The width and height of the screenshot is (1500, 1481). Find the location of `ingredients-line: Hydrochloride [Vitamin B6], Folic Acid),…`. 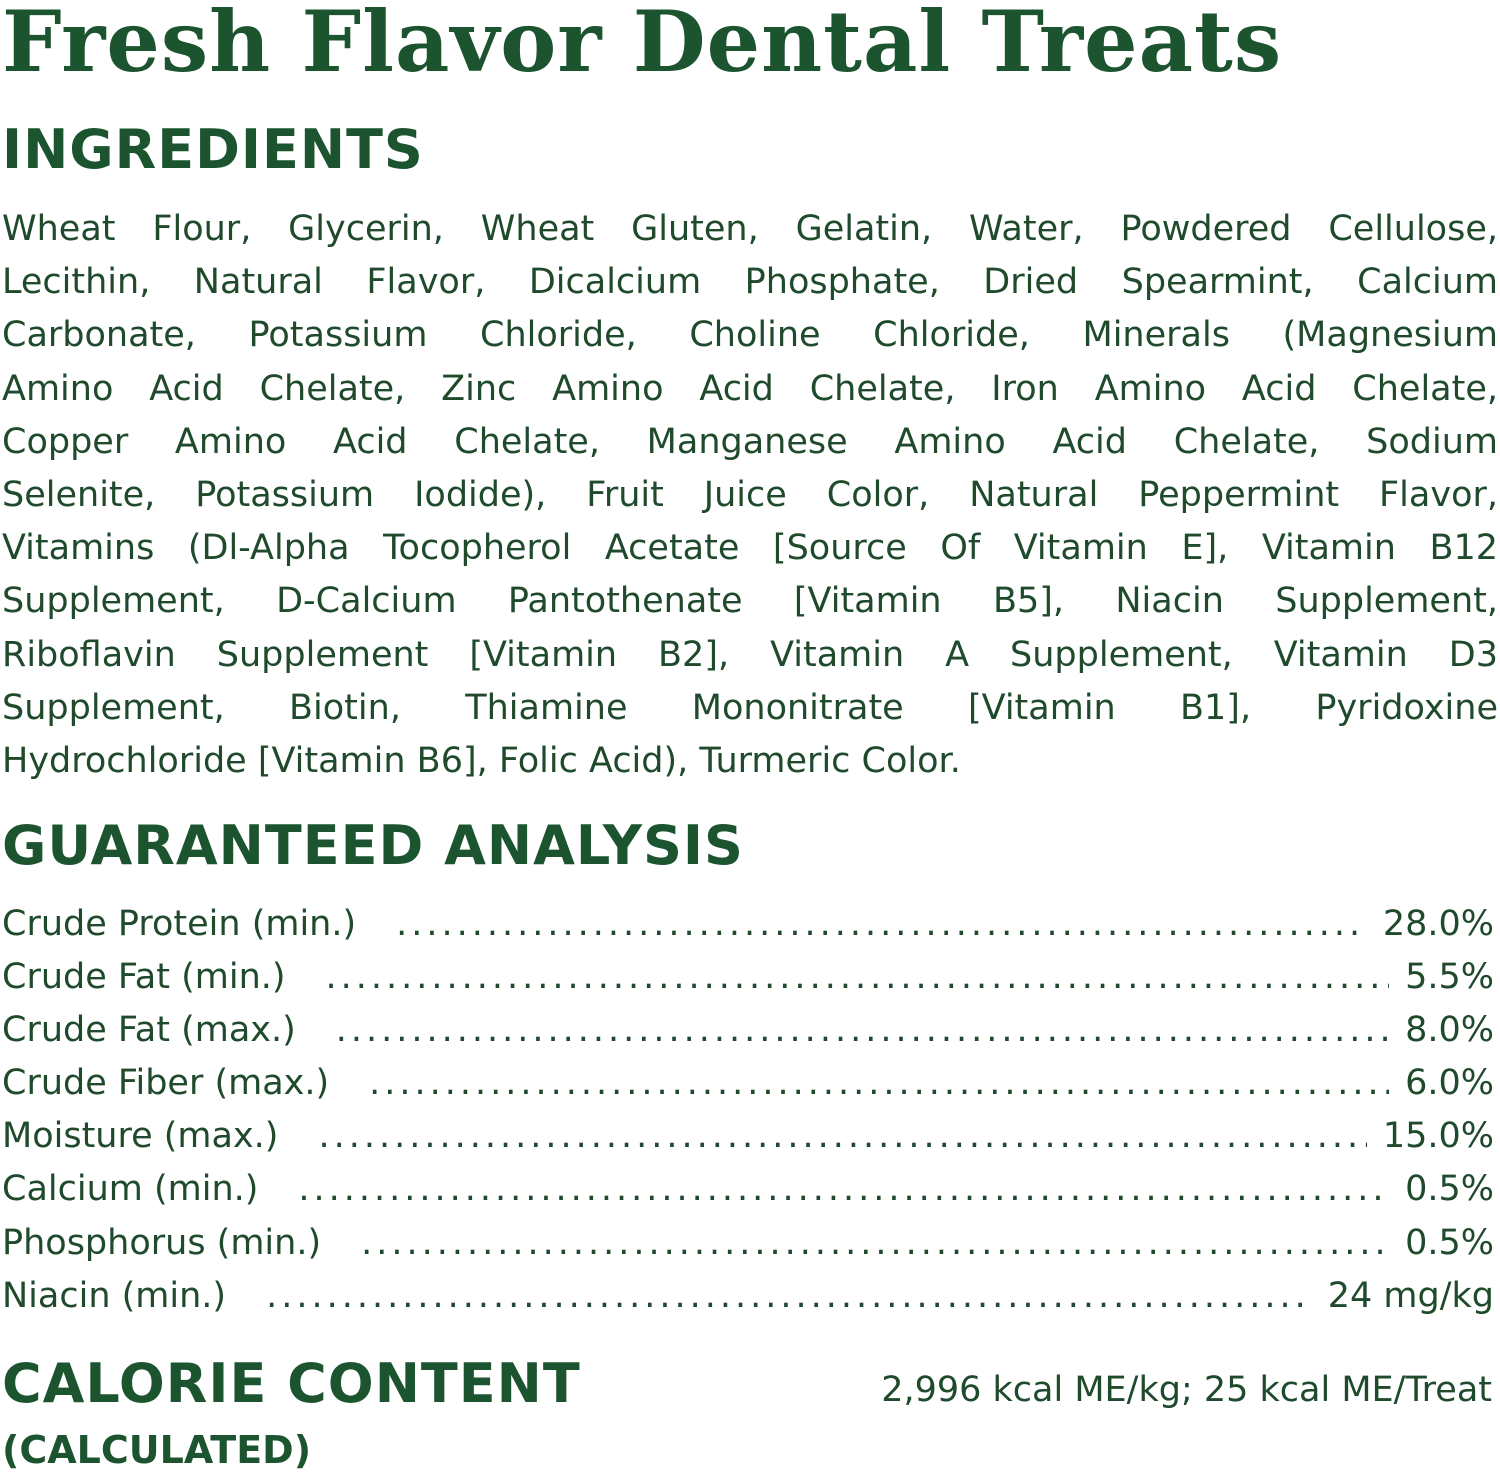

ingredients-line: Hydrochloride [Vitamin B6], Folic Acid),… is located at coordinates (481, 760).